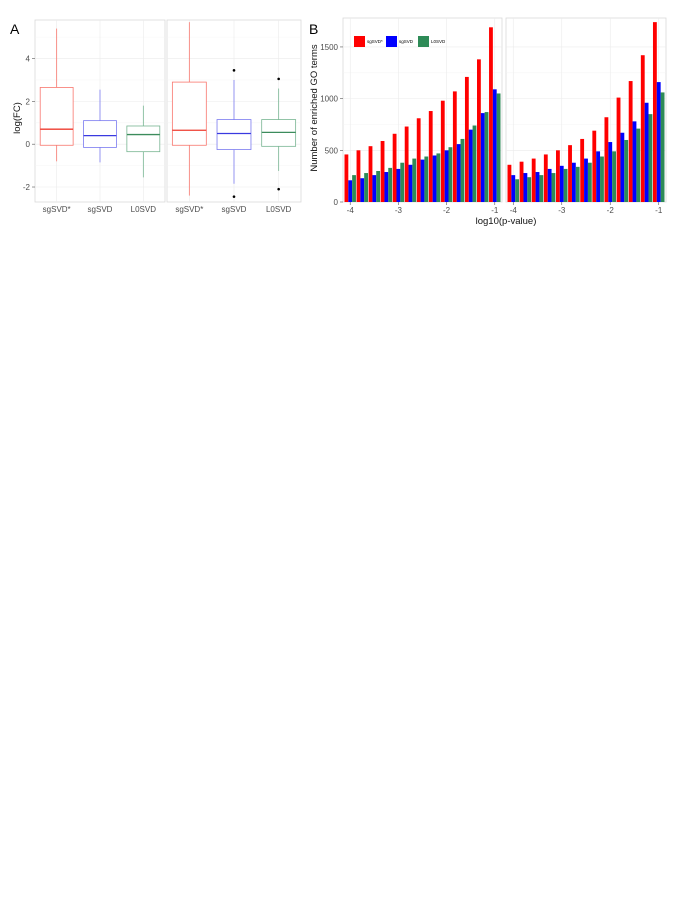  What do you see at coordinates (28, 59) in the screenshot?
I see `y-tick-label-a: 4` at bounding box center [28, 59].